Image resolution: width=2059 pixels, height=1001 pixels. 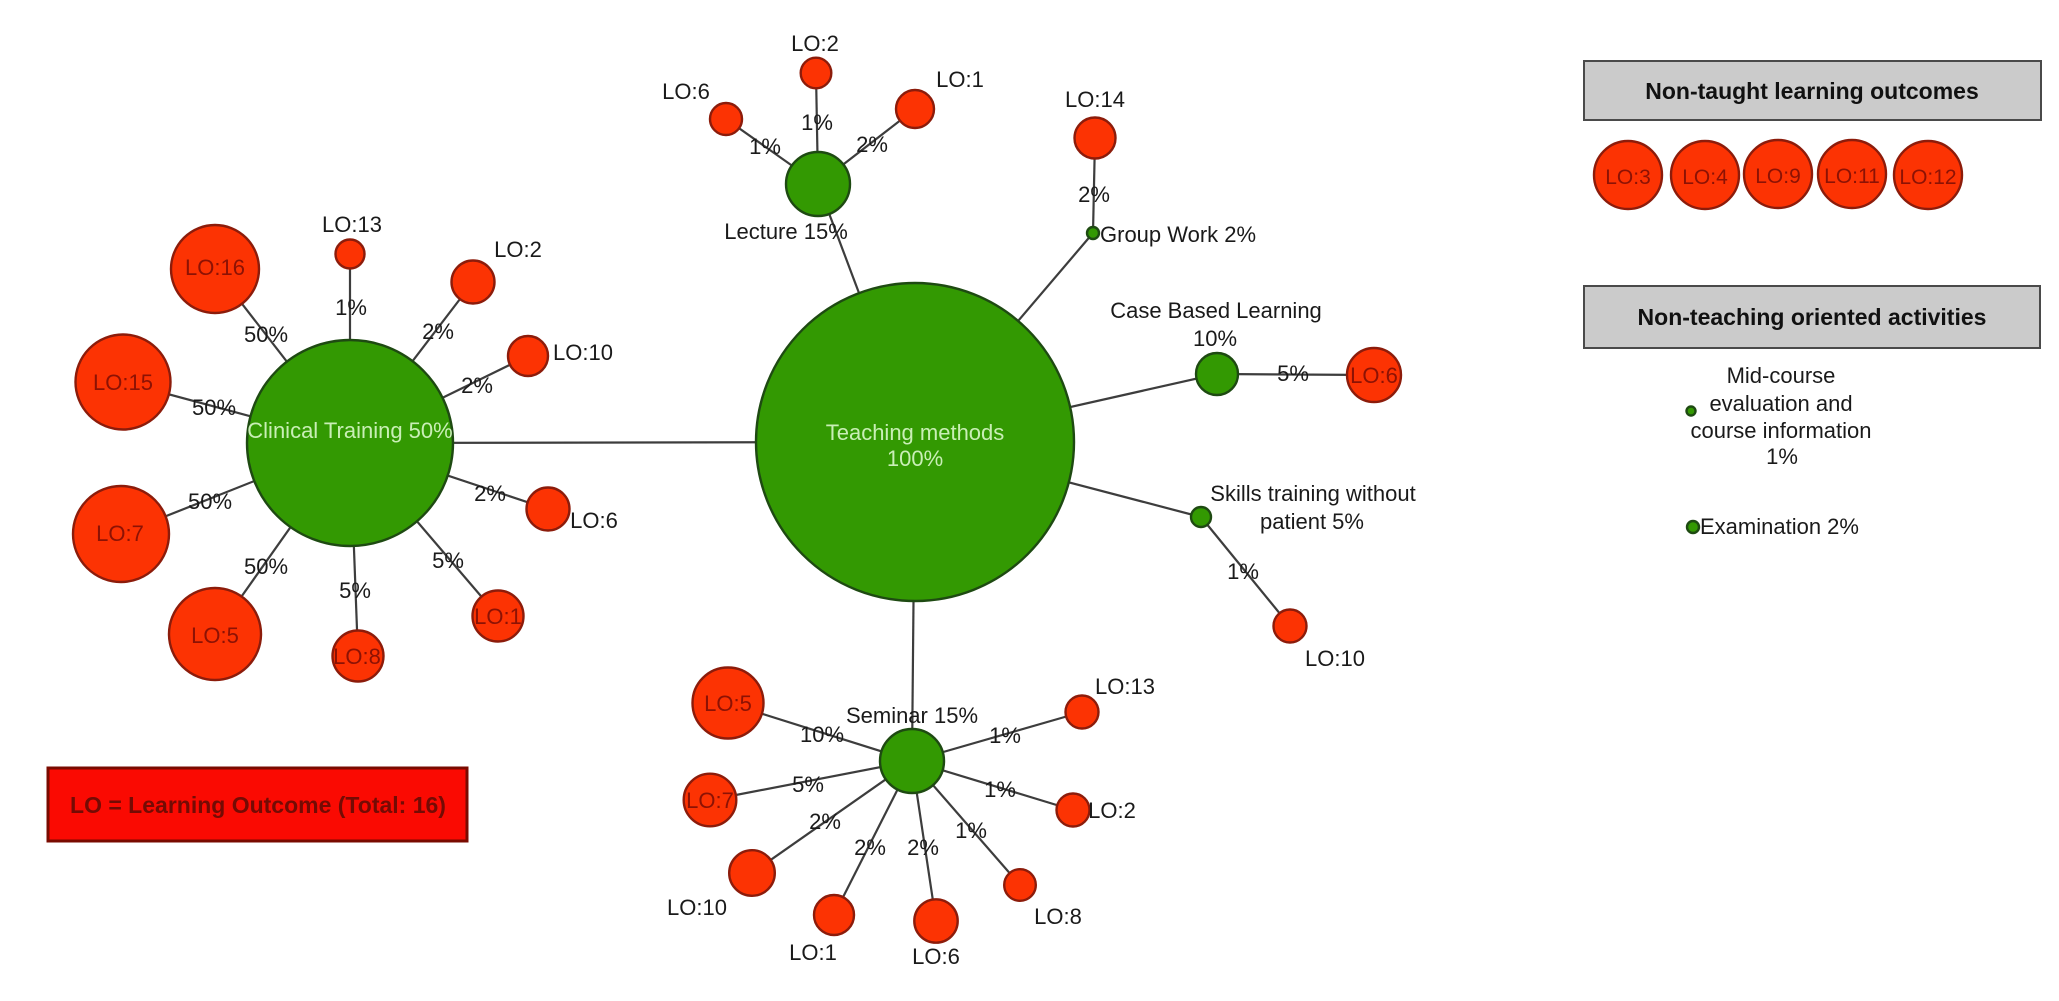 What do you see at coordinates (1312, 521) in the screenshot?
I see `svg-text: patient 5%` at bounding box center [1312, 521].